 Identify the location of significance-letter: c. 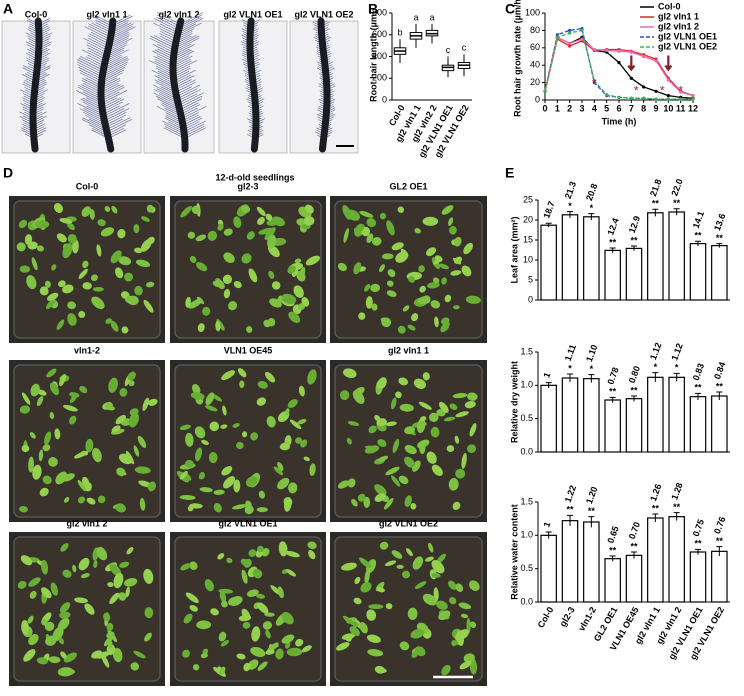
(464, 48).